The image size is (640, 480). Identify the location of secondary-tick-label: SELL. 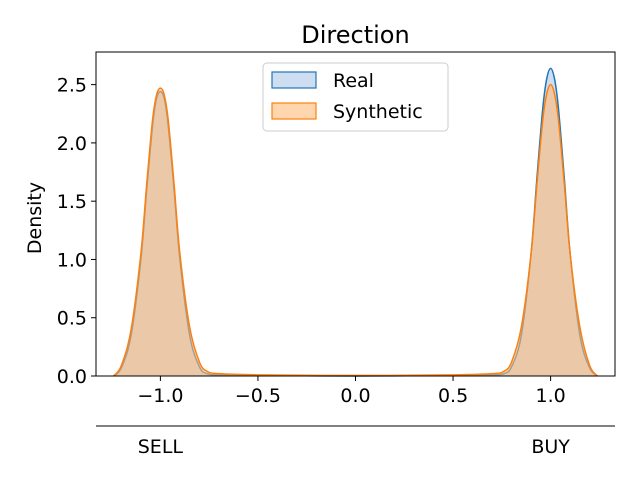
(161, 447).